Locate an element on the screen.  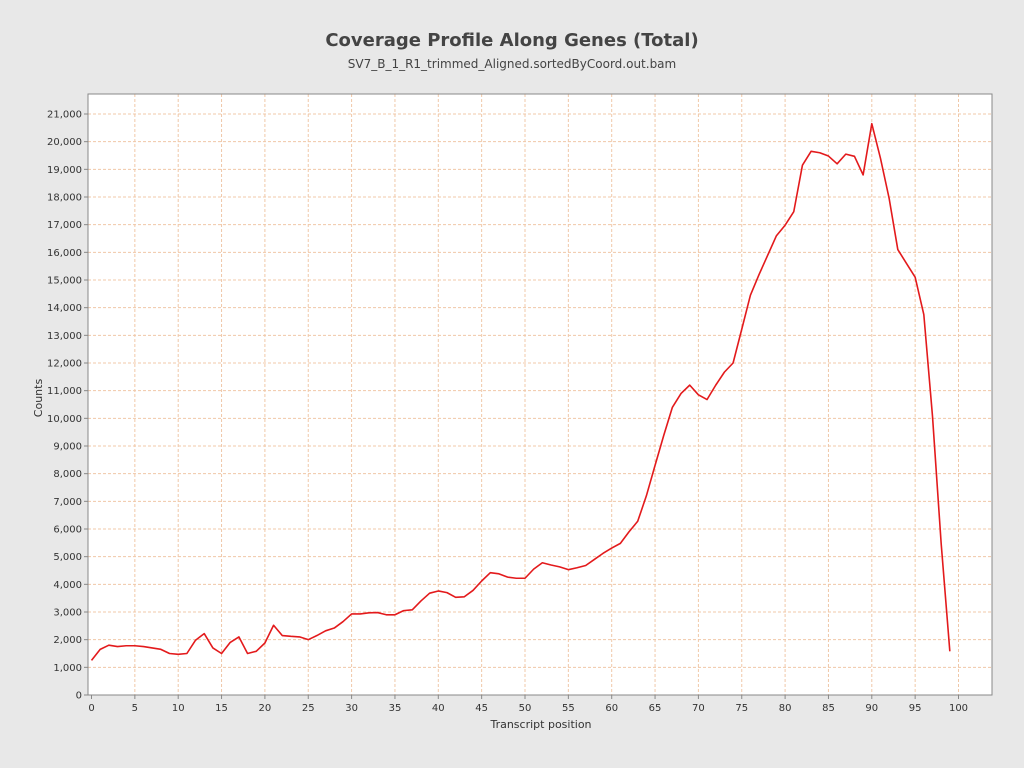
x-tick-label: 55 is located at coordinates (568, 708).